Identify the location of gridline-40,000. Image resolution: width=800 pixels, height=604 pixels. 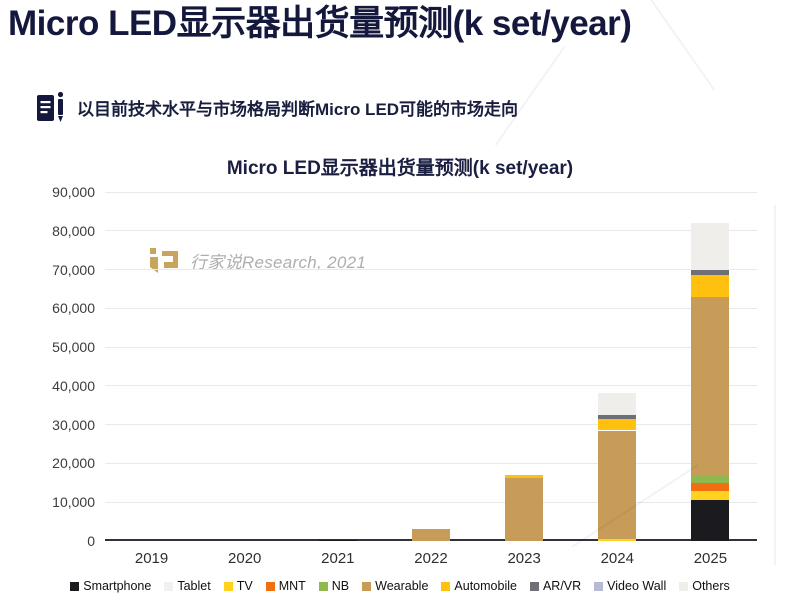
(431, 386).